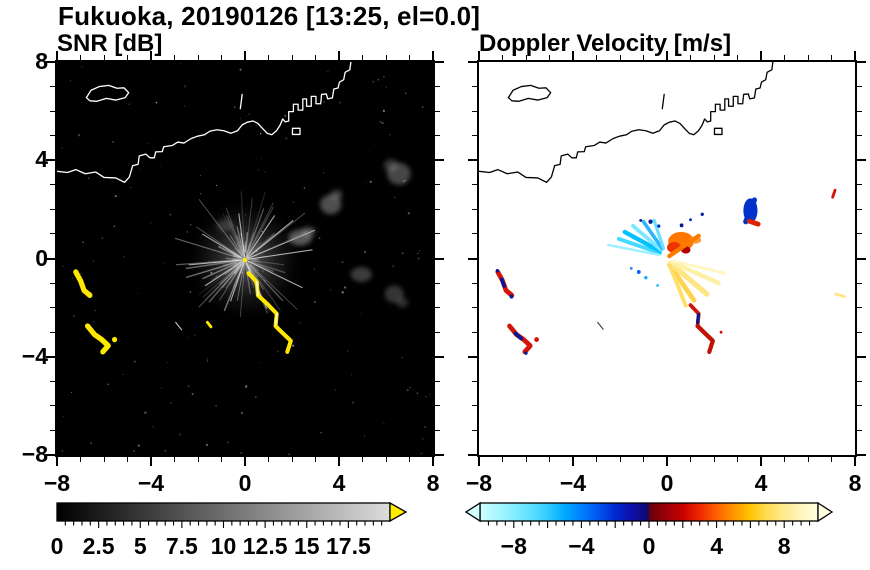 The image size is (870, 570). I want to click on x-tick-label: 4, so click(339, 483).